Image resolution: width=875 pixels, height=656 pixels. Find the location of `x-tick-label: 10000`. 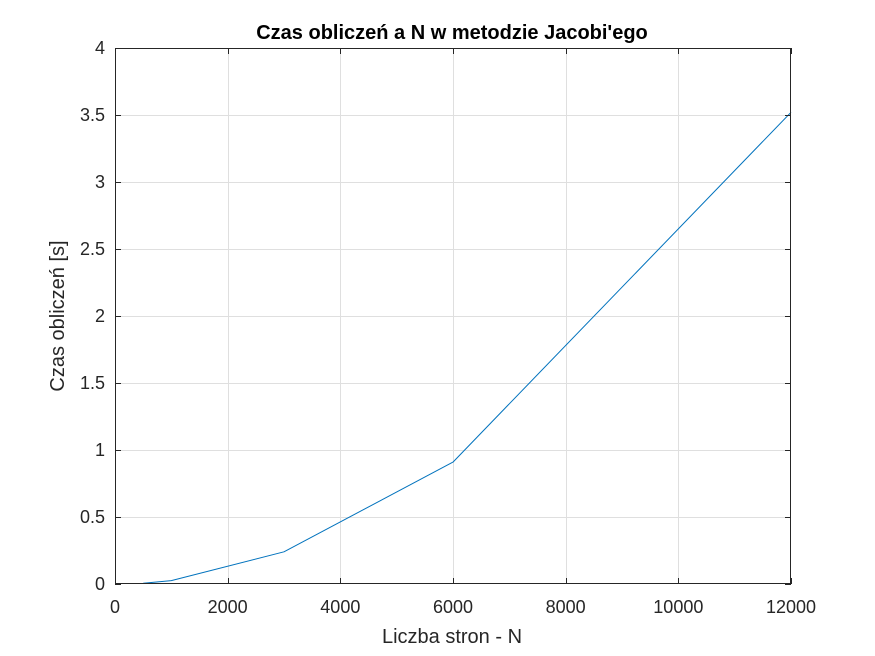

x-tick-label: 10000 is located at coordinates (678, 607).